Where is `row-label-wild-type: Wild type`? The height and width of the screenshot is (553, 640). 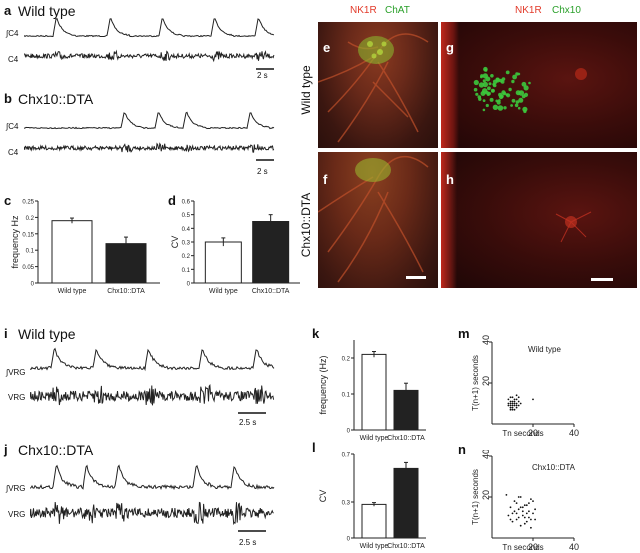 row-label-wild-type: Wild type is located at coordinates (306, 90).